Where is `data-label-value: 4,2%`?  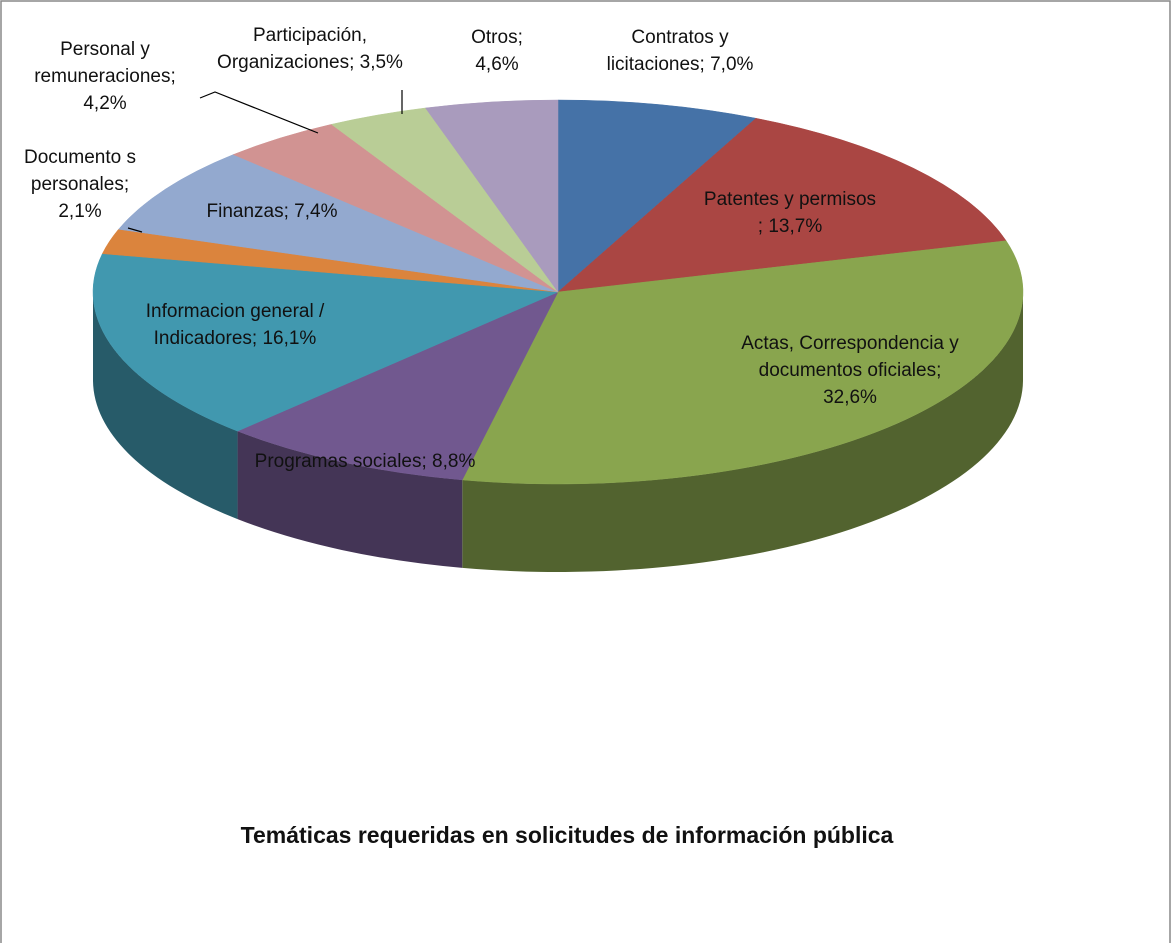
data-label-value: 4,2% is located at coordinates (105, 103).